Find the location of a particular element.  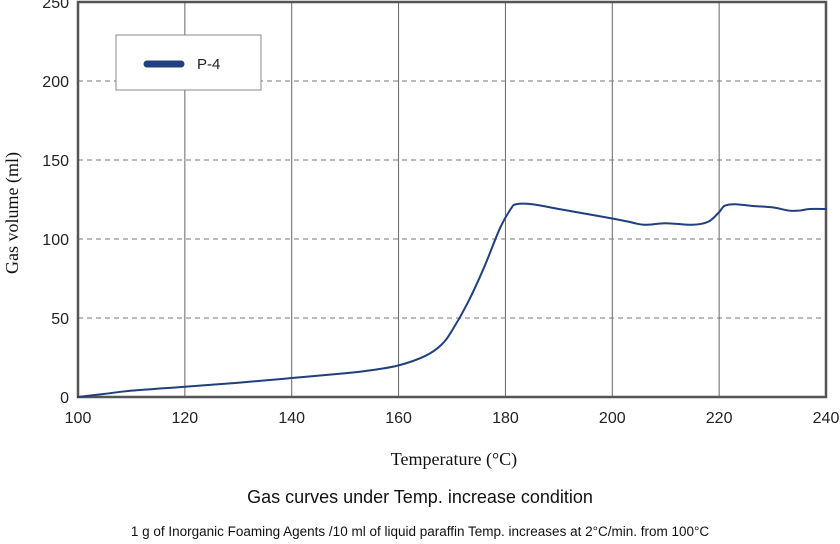

y-tick-label: 250 is located at coordinates (55, 6).